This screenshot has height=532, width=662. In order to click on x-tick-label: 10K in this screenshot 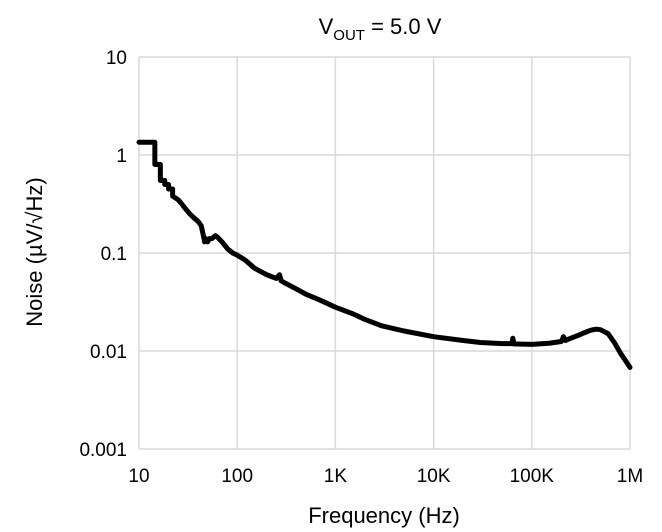, I will do `click(434, 476)`.